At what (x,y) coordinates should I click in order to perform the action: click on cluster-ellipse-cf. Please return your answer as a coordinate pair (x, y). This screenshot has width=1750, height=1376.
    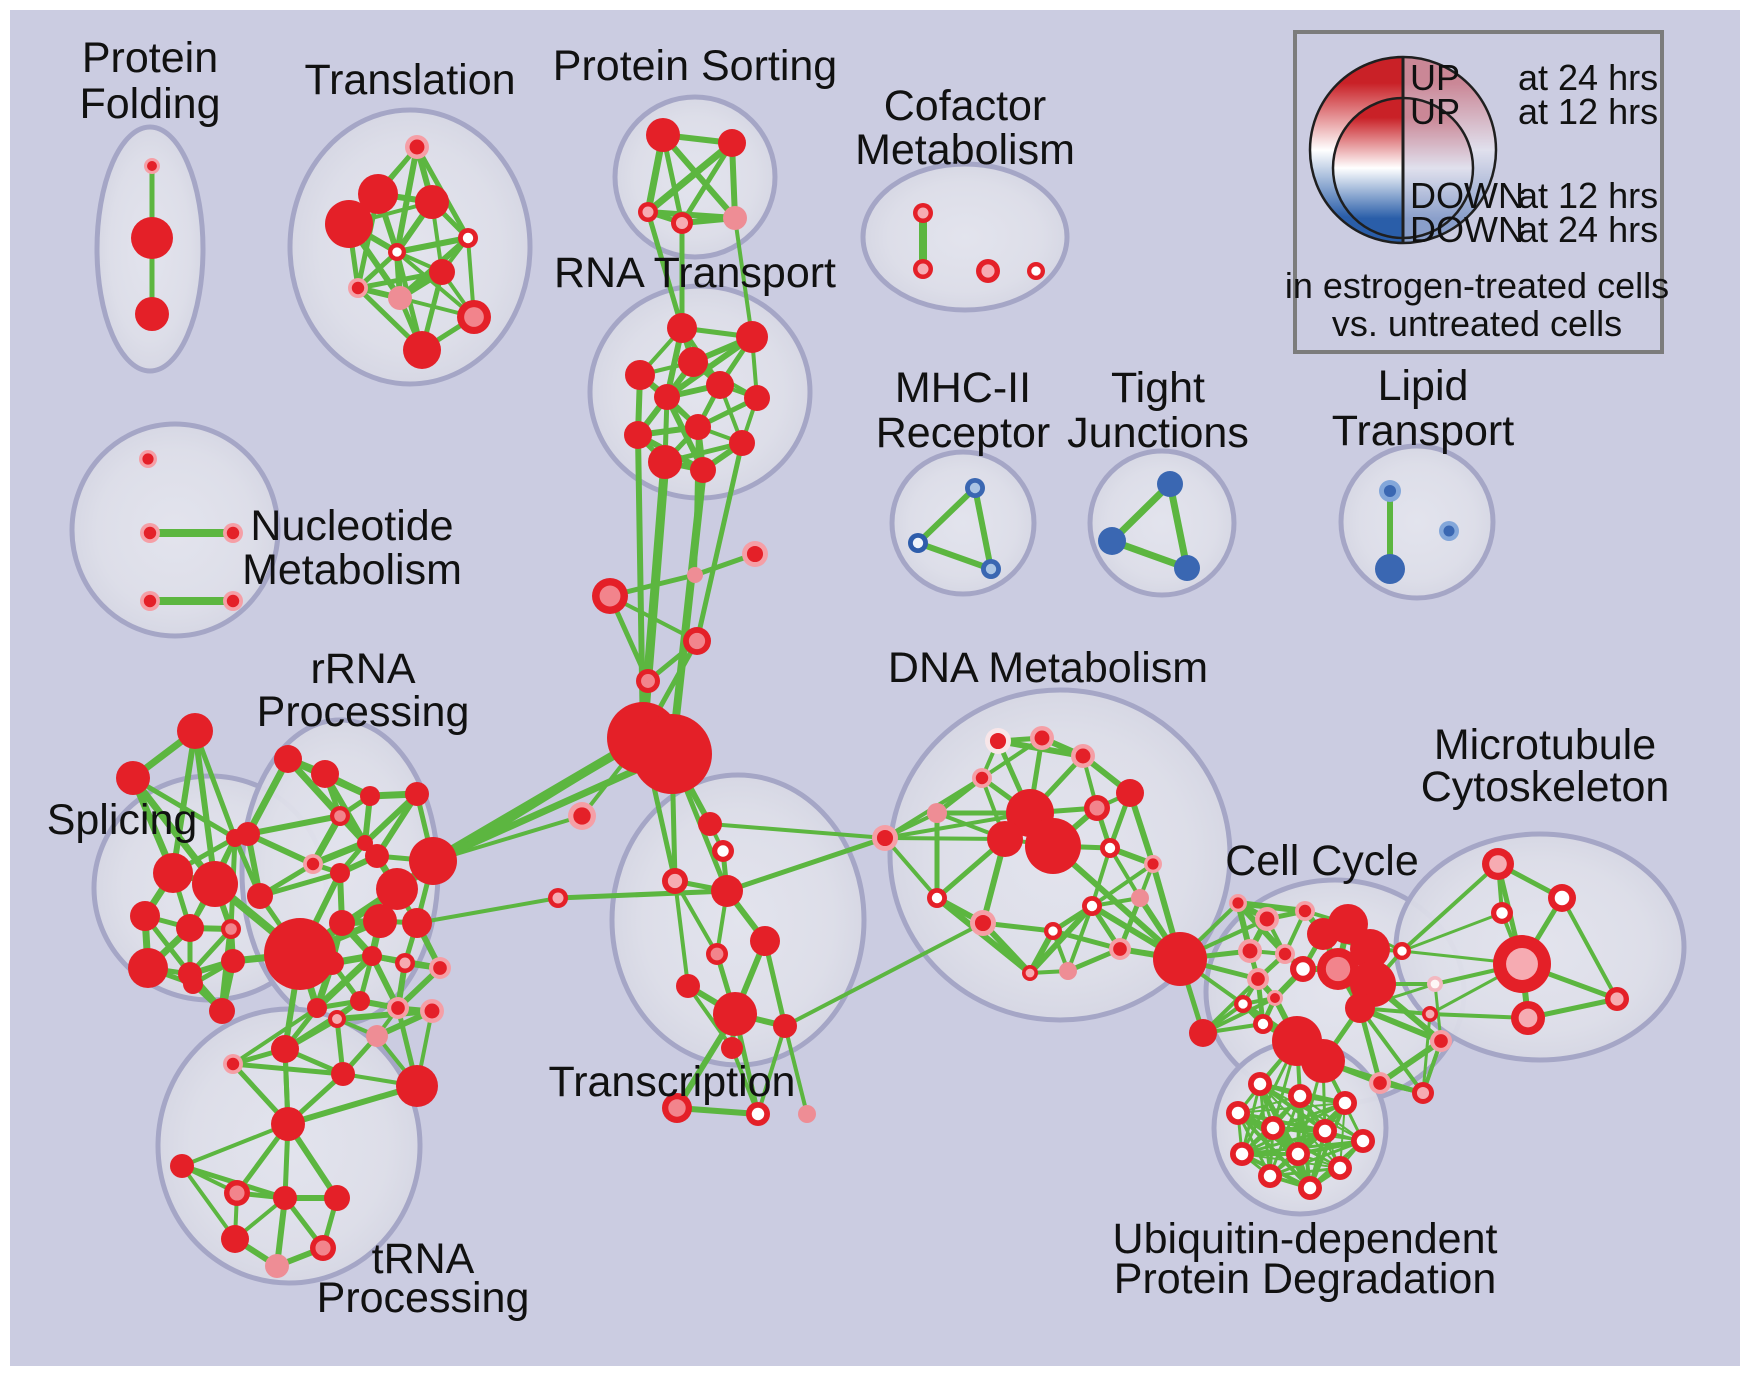
    Looking at the image, I should click on (965, 237).